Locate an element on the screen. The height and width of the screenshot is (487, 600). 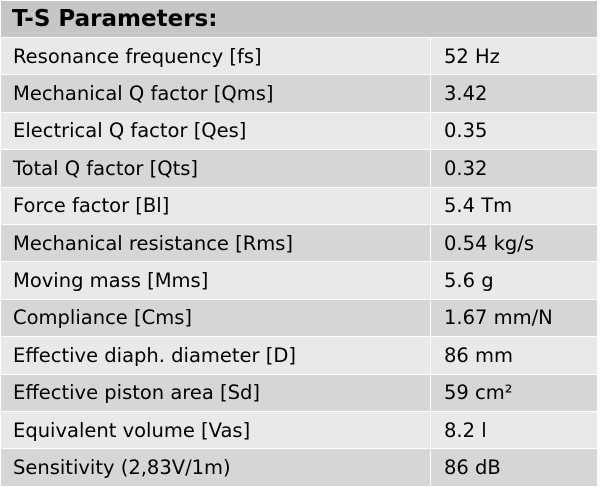
parameter-label: Mechanical resistance [Rms] is located at coordinates (153, 243).